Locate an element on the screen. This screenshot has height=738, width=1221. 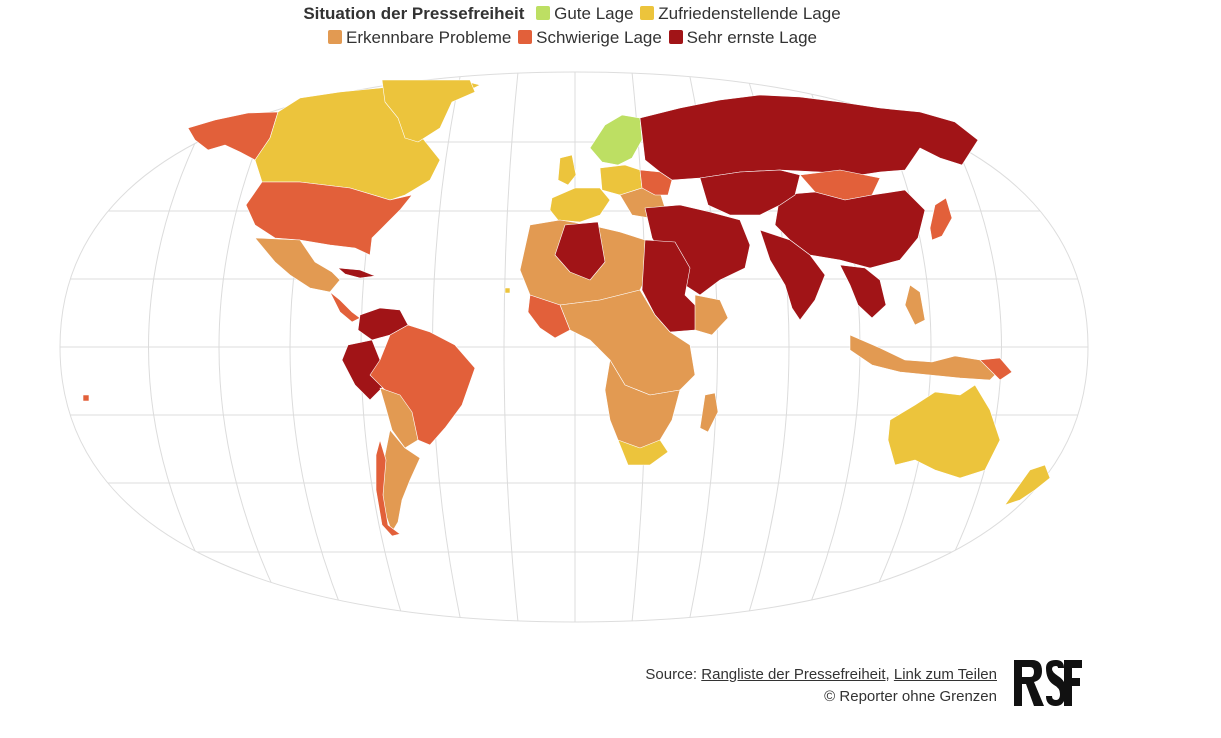
region-cuba is located at coordinates (356, 273).